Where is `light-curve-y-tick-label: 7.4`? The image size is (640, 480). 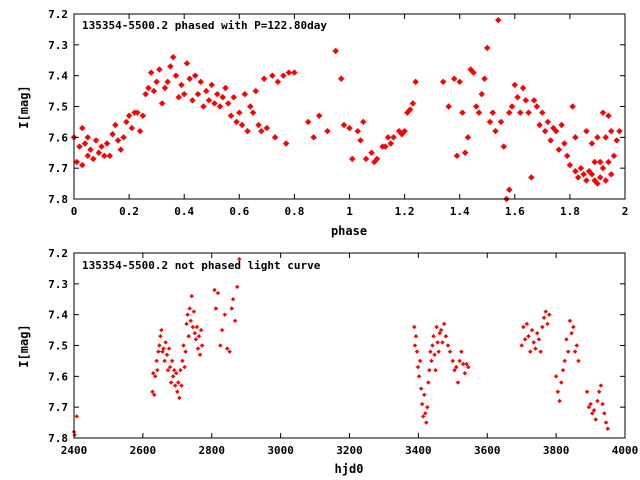
light-curve-y-tick-label: 7.4 is located at coordinates (58, 315).